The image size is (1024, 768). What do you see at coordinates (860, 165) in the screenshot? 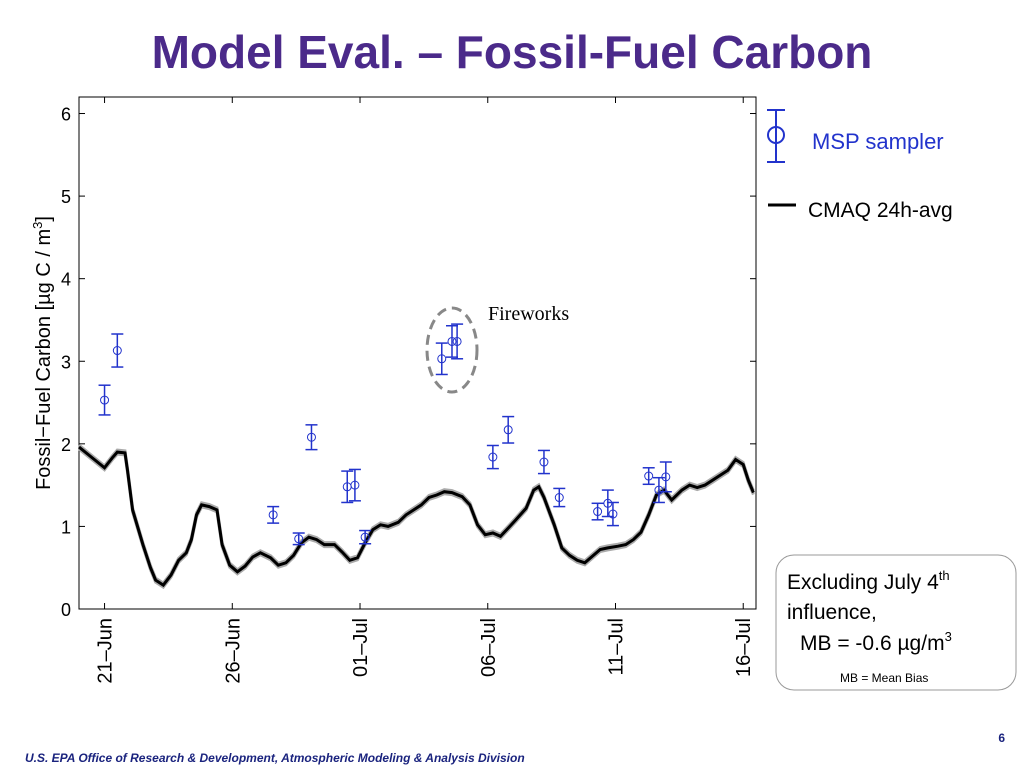
I see `legend: MSP sampler CMAQ 24h-avg` at bounding box center [860, 165].